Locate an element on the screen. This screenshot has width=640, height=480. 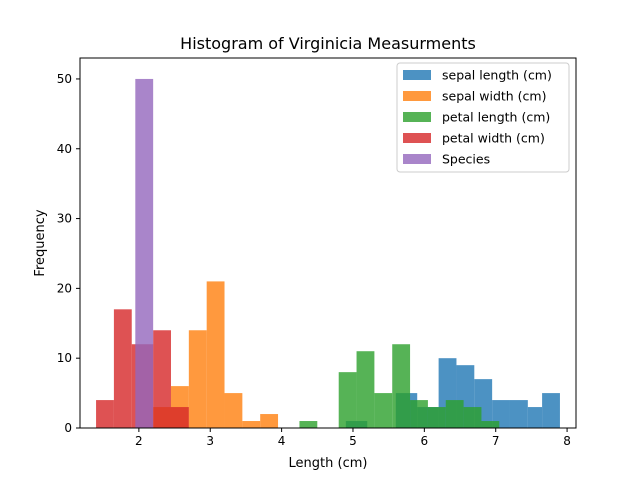
x-axis-ticks: 2 3 4 5 6 7 8 is located at coordinates (353, 438).